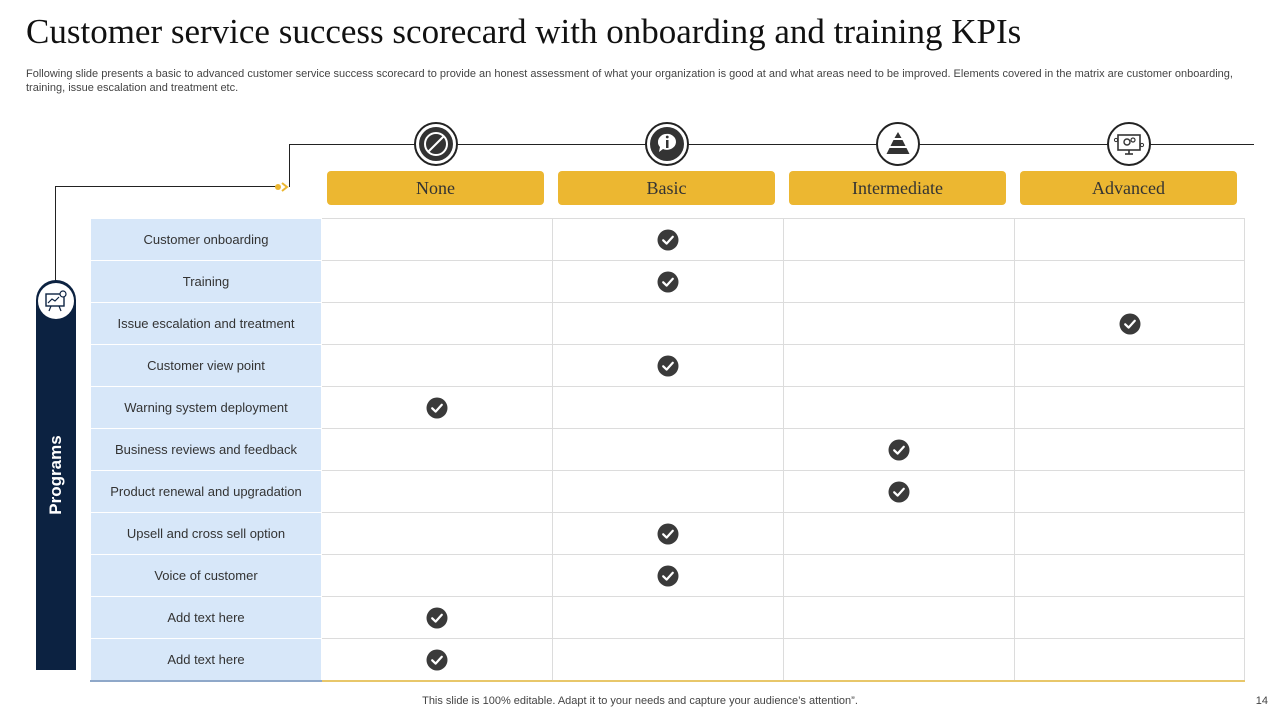 The image size is (1280, 720). What do you see at coordinates (206, 491) in the screenshot?
I see `row-label: Product renewal and upgradation` at bounding box center [206, 491].